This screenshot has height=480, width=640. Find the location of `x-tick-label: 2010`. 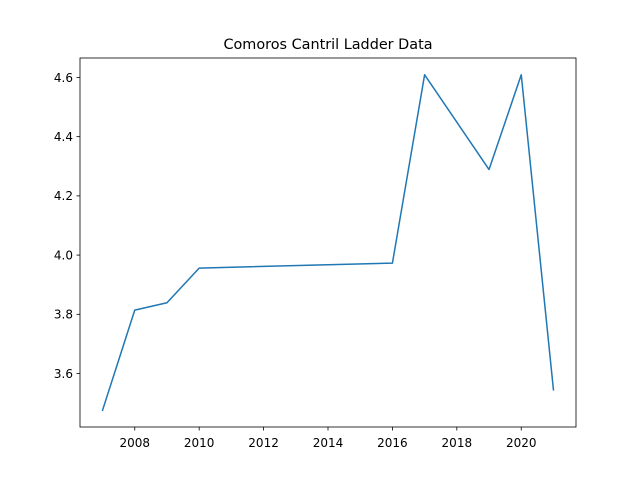

x-tick-label: 2010 is located at coordinates (199, 443).